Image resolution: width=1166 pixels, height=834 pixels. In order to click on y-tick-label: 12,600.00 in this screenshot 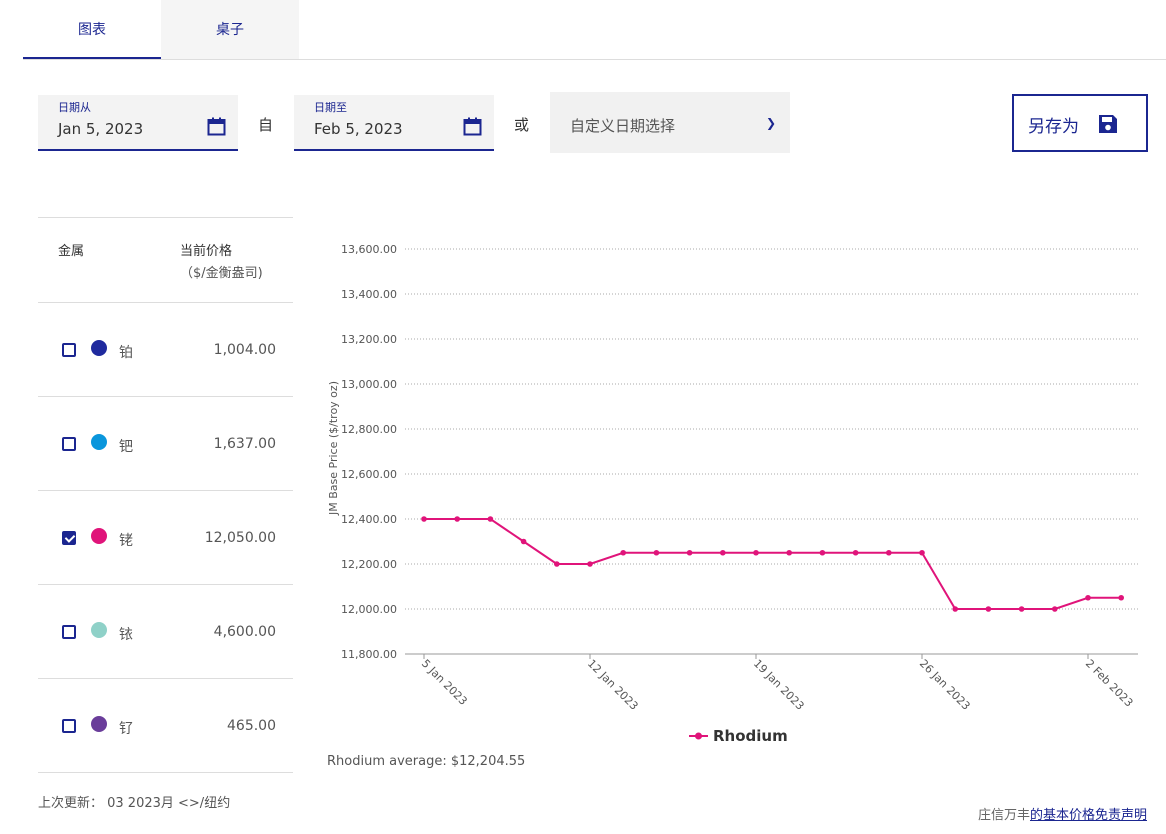, I will do `click(369, 474)`.